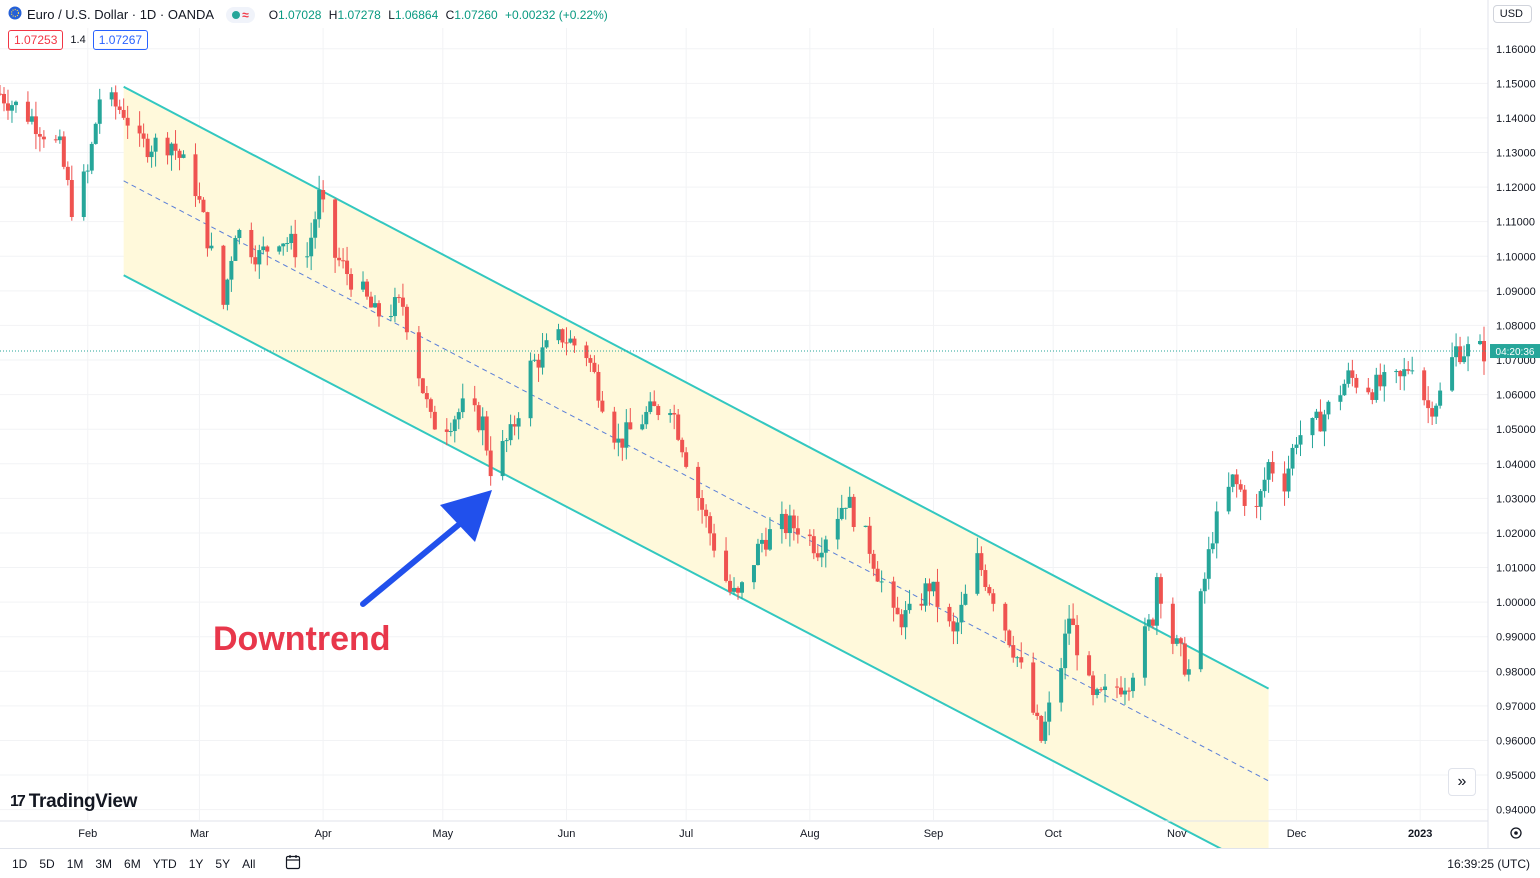 This screenshot has height=878, width=1540. Describe the element at coordinates (236, 14) in the screenshot. I see `market-open-dot-icon` at that location.